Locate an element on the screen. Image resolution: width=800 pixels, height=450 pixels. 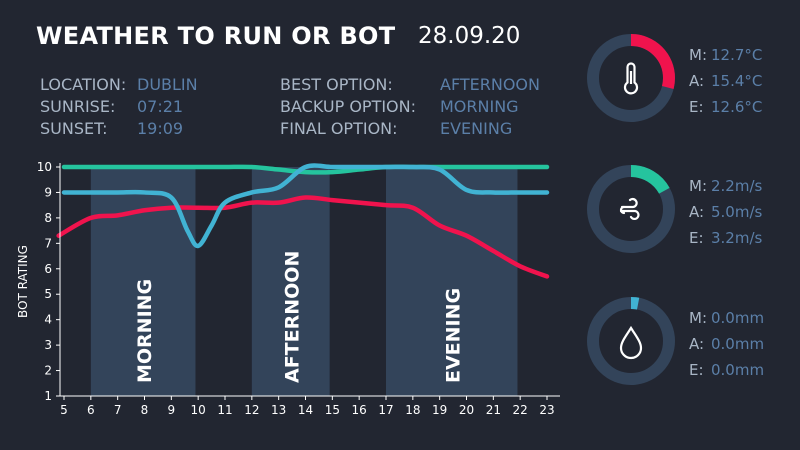
final-option-value: EVENING is located at coordinates (476, 128).